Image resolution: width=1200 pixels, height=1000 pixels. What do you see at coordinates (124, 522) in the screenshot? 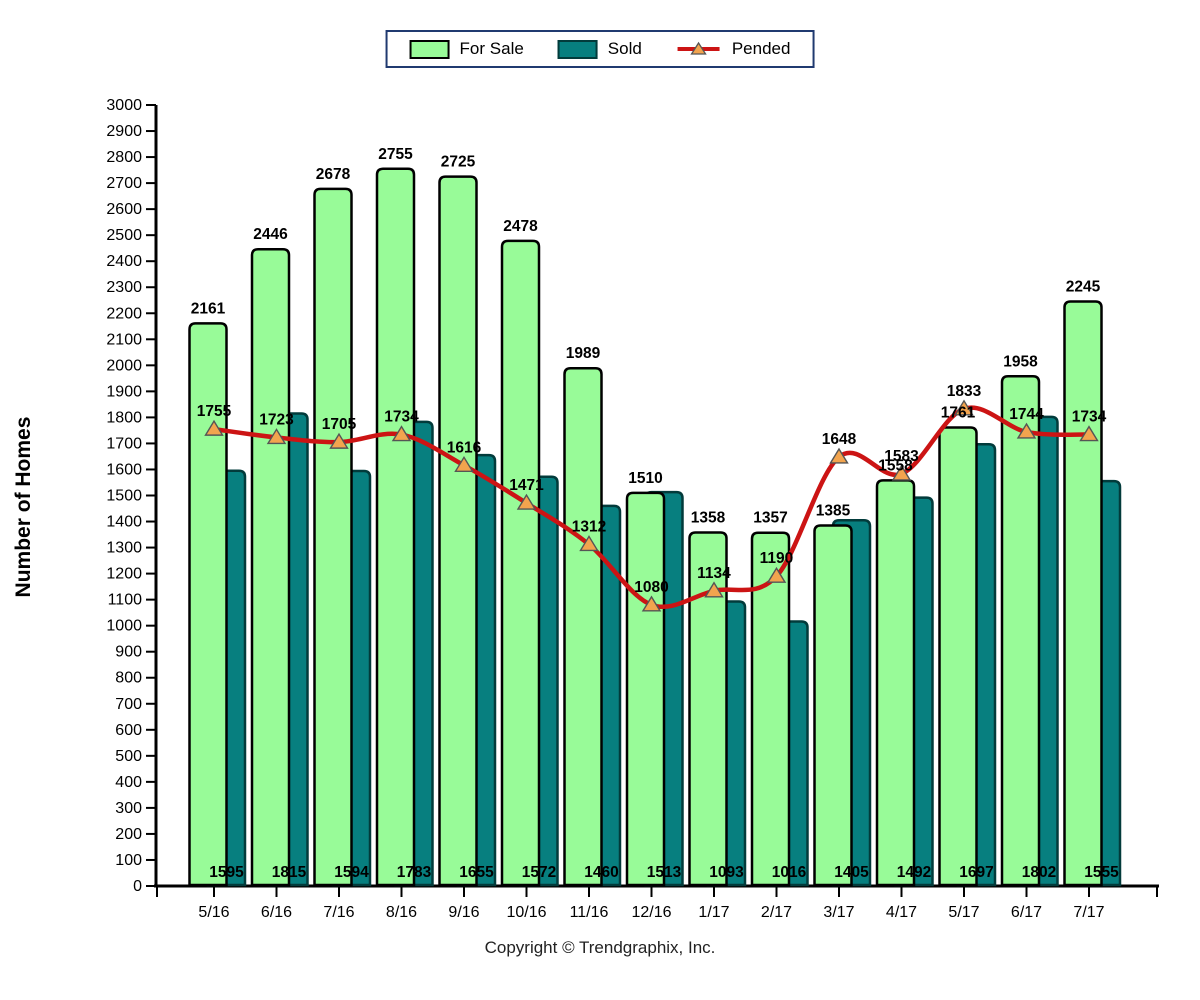
I see `y-axis-tick-label: 1400` at bounding box center [124, 522].